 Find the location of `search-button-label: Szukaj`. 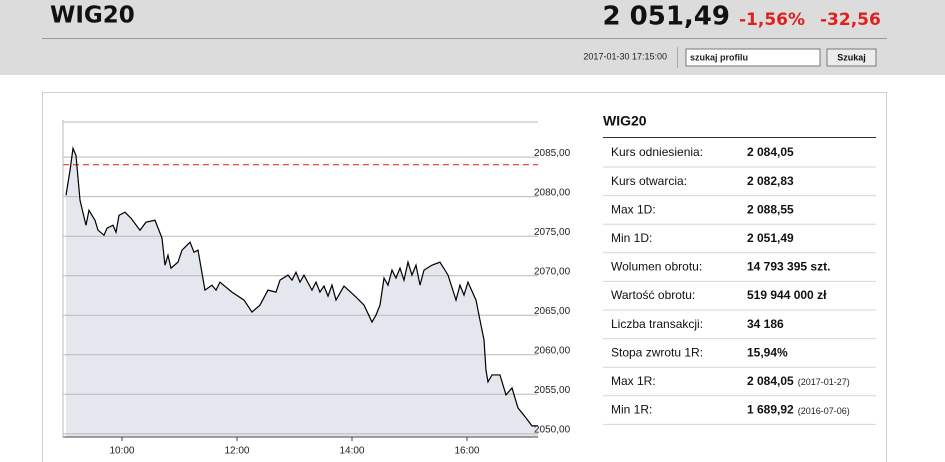

search-button-label: Szukaj is located at coordinates (851, 57).